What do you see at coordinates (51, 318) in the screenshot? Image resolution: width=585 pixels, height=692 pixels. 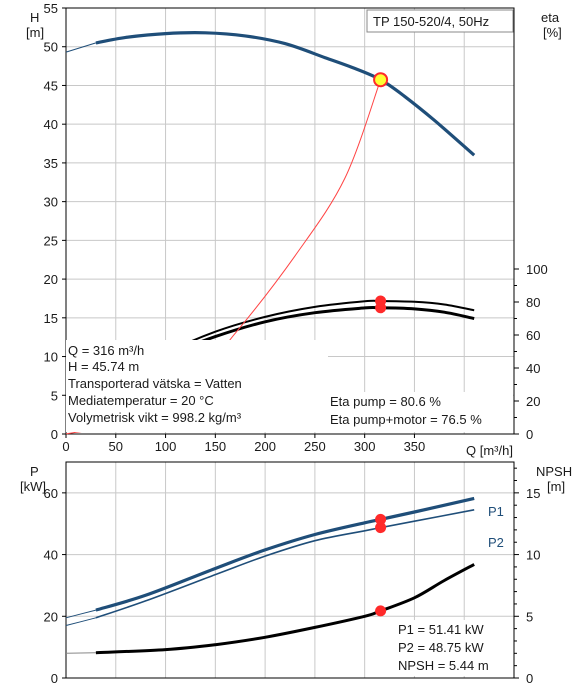 I see `head-tick-label: 15` at bounding box center [51, 318].